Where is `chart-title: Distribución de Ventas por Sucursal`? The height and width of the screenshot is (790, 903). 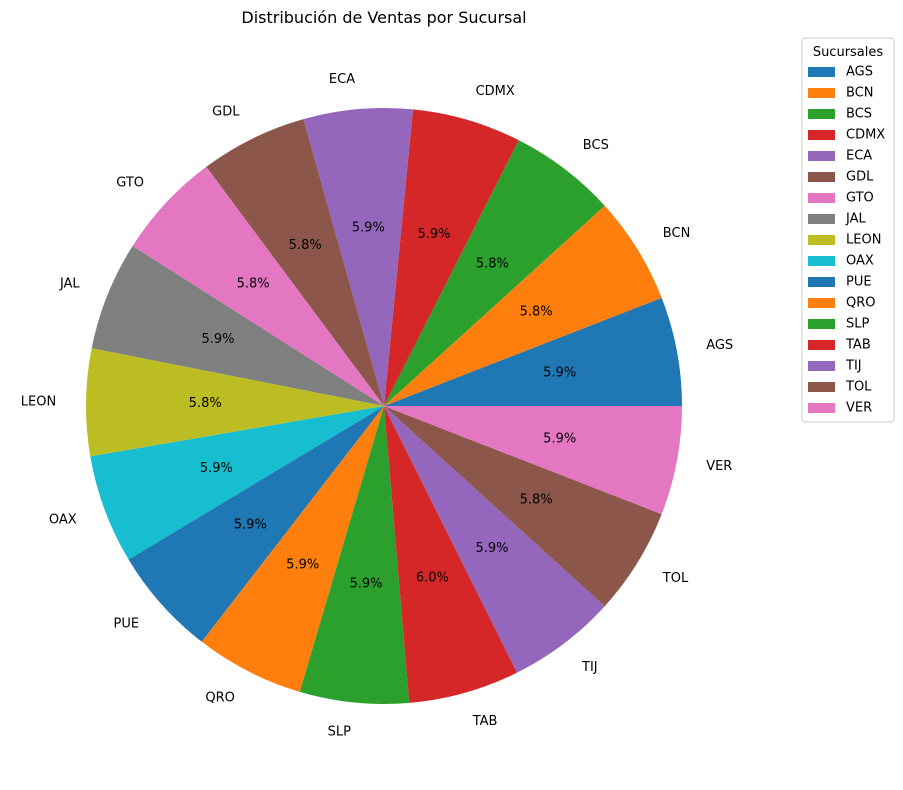 chart-title: Distribución de Ventas por Sucursal is located at coordinates (383, 17).